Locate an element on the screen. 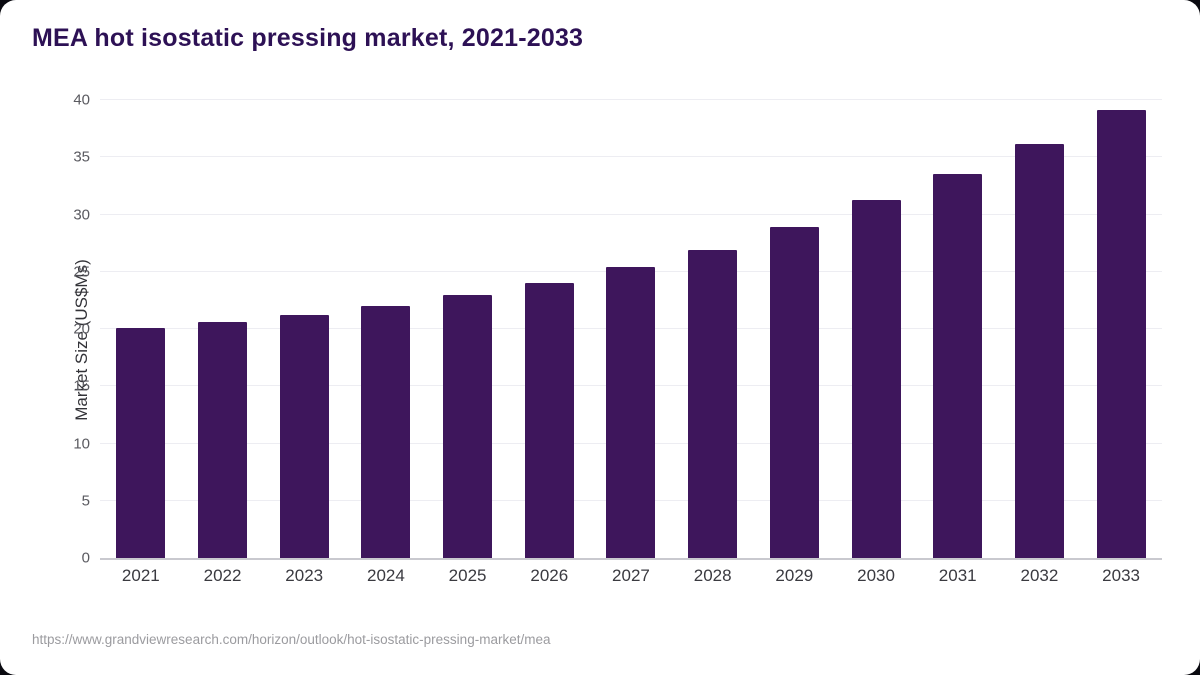 The image size is (1200, 675). bar-2022 is located at coordinates (223, 440).